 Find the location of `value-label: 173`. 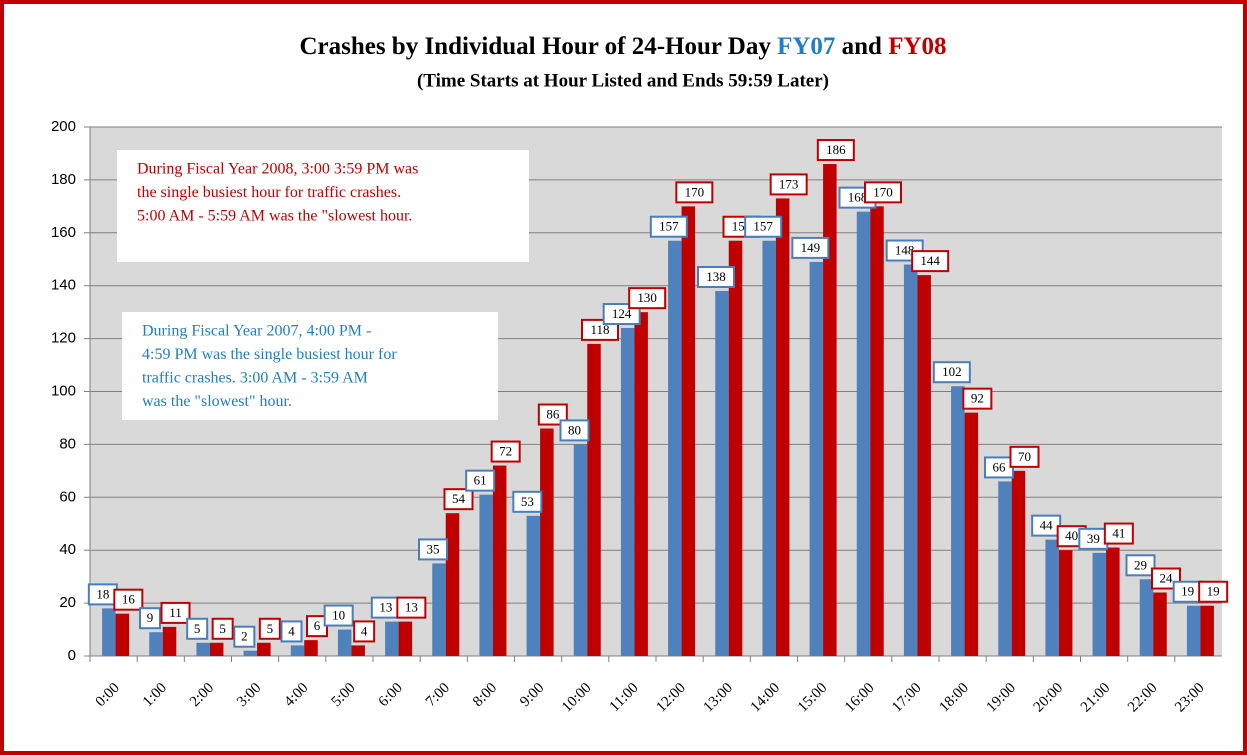

value-label: 173 is located at coordinates (788, 184).